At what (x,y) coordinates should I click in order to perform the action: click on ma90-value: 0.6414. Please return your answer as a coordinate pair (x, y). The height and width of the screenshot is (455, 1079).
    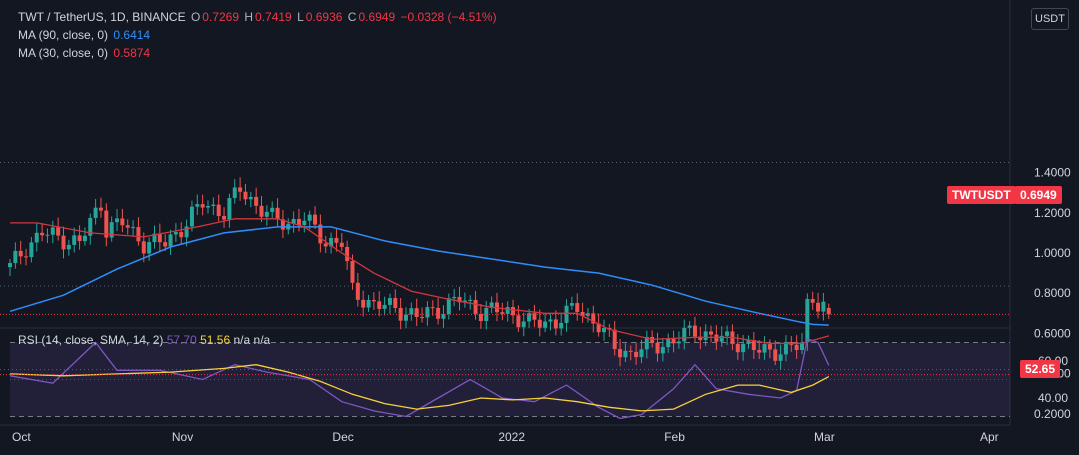
    Looking at the image, I should click on (132, 35).